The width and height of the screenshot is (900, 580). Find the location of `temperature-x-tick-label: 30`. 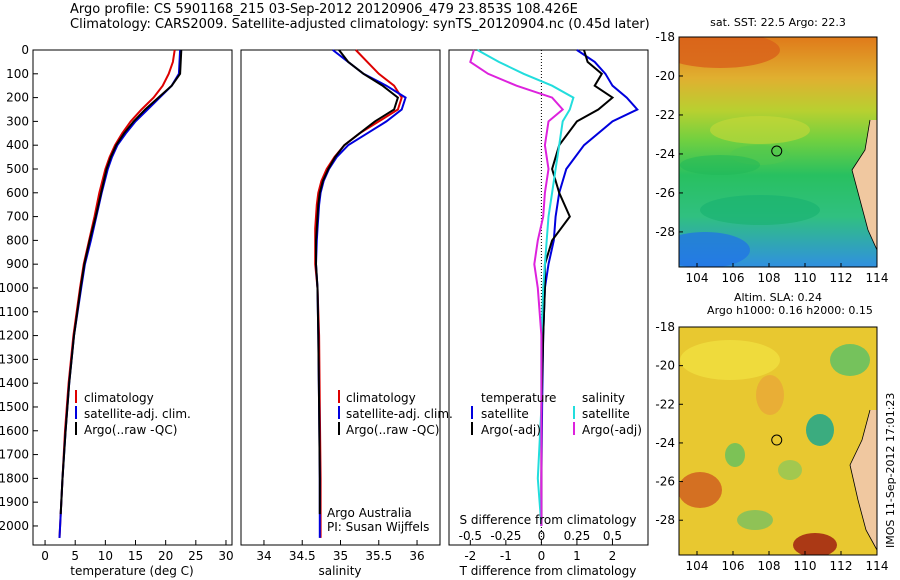

temperature-x-tick-label: 30 is located at coordinates (225, 556).